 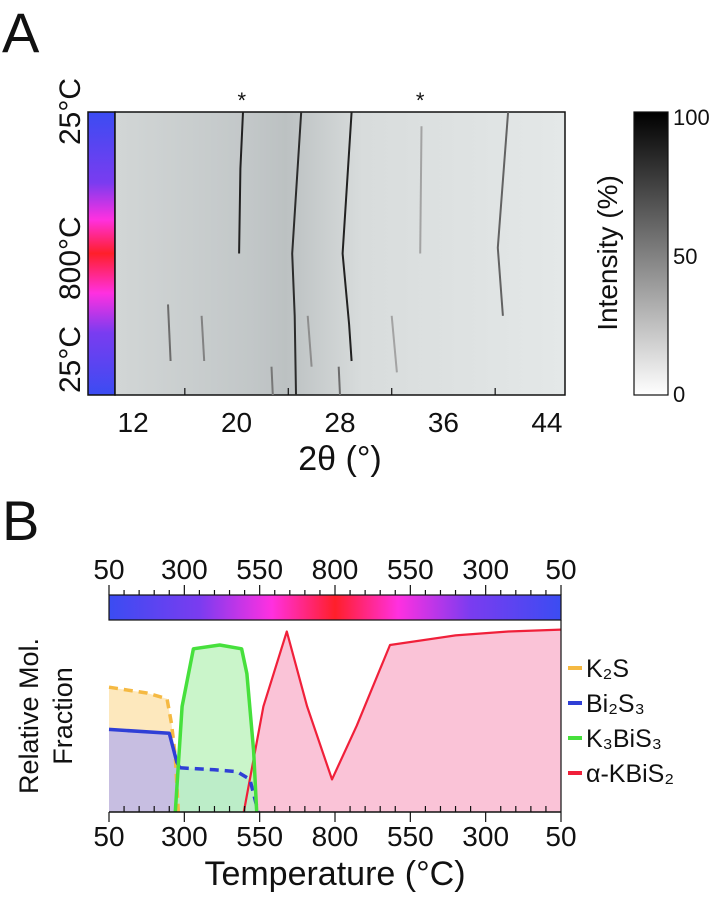 What do you see at coordinates (21, 32) in the screenshot?
I see `panel-a-label: A` at bounding box center [21, 32].